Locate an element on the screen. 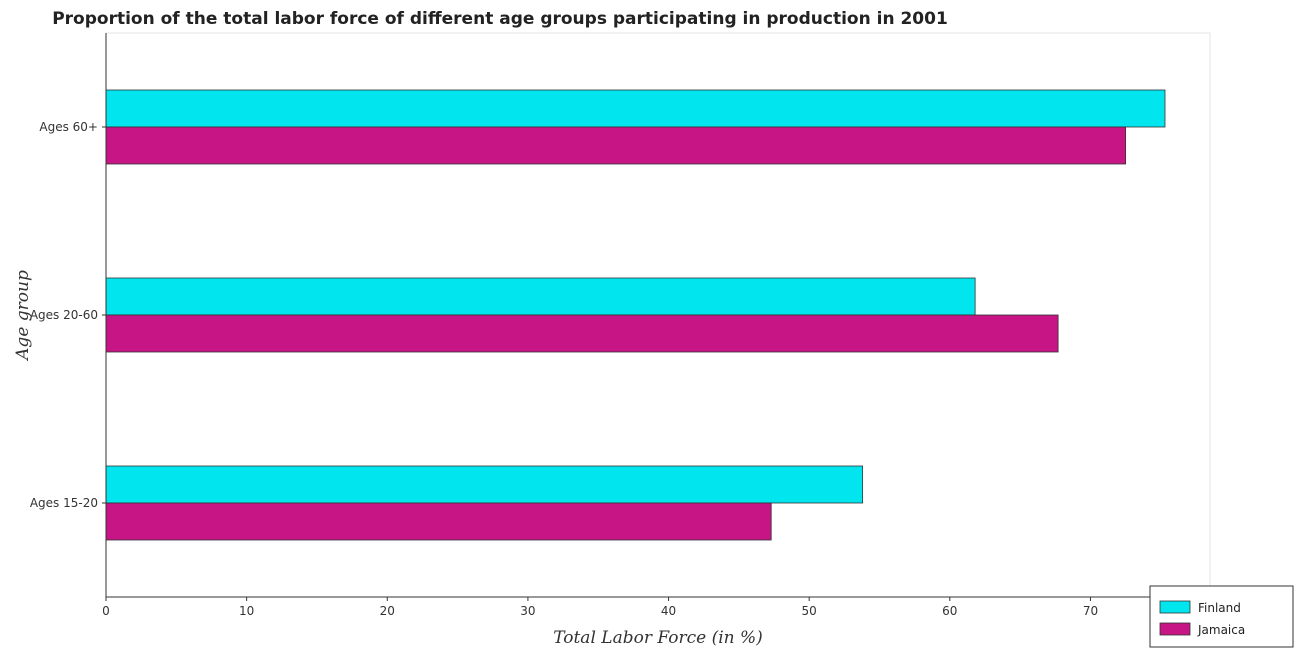 The width and height of the screenshot is (1296, 650). x-axis-label: Total Labor Force (in %) is located at coordinates (658, 638).